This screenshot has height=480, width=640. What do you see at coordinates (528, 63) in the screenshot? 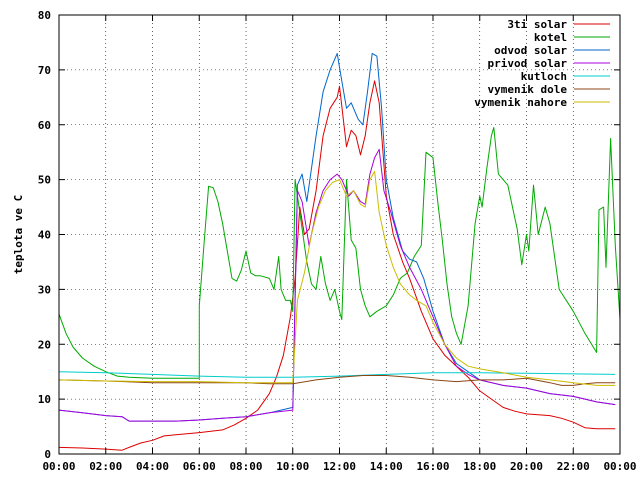
I see `legend-label-privod-solar: privod solar` at bounding box center [528, 63].